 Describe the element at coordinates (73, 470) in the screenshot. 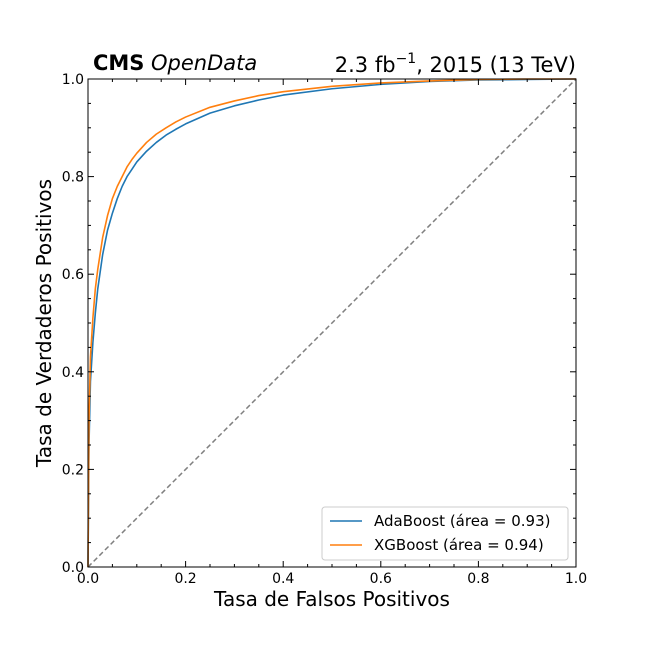

I see `y-tick-label: 0.2` at that location.